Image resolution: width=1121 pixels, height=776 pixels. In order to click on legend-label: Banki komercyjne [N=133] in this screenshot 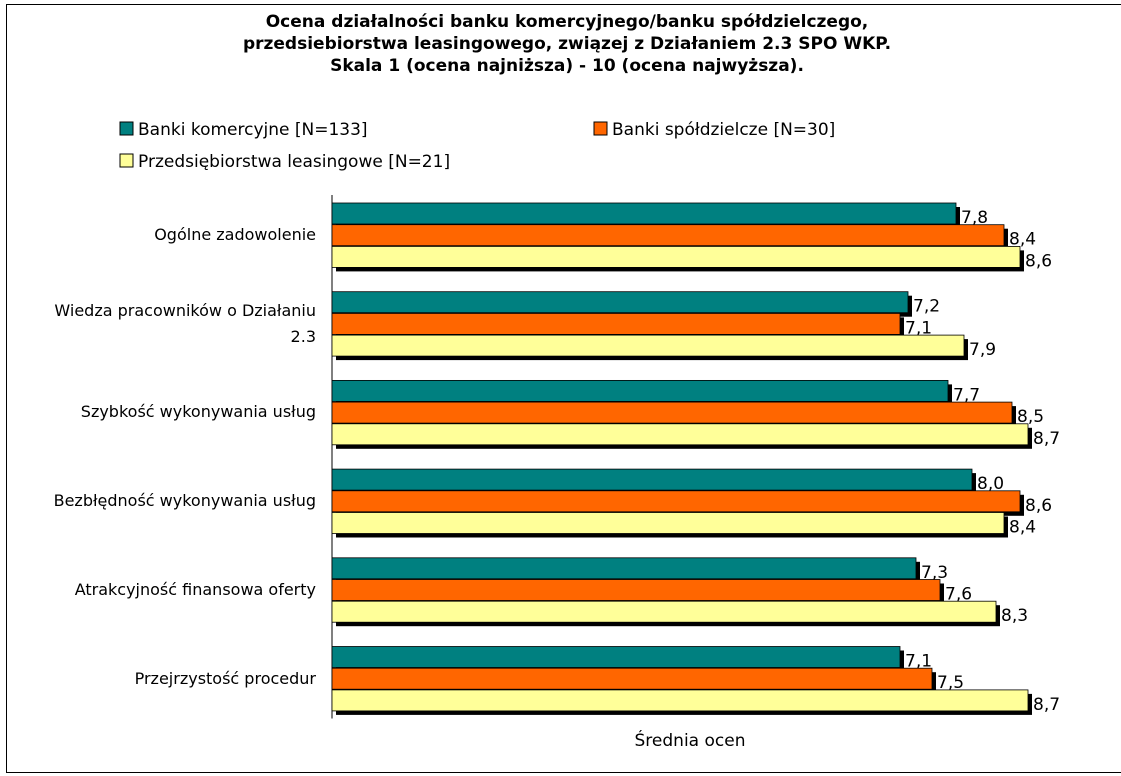, I will do `click(253, 130)`.